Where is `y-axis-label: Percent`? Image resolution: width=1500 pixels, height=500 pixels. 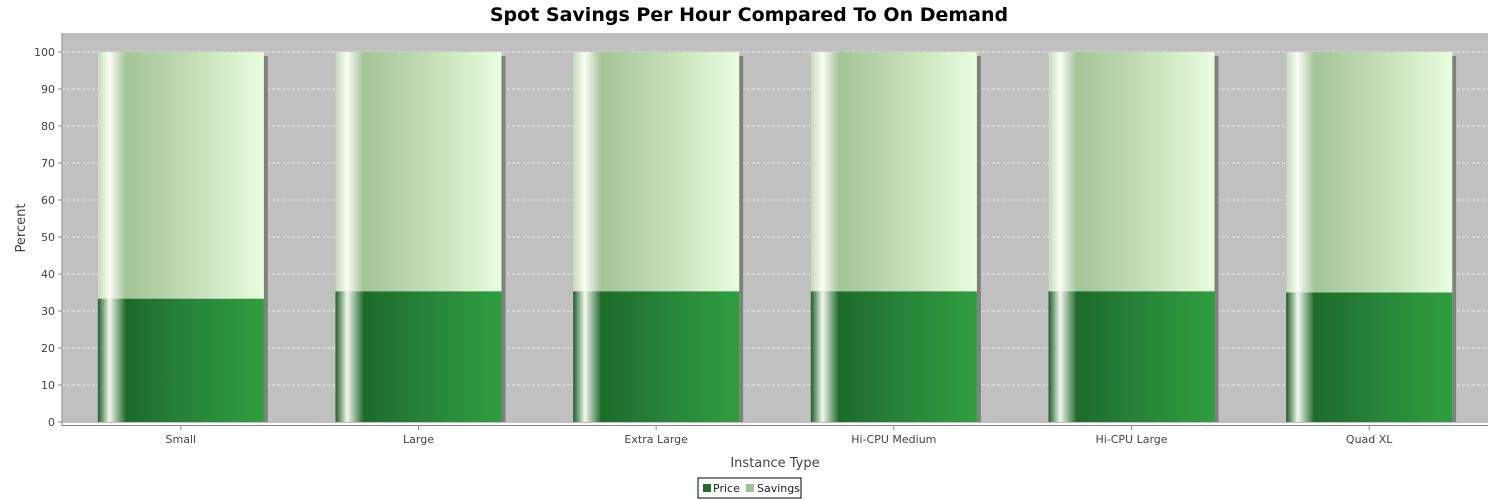
y-axis-label: Percent is located at coordinates (21, 228).